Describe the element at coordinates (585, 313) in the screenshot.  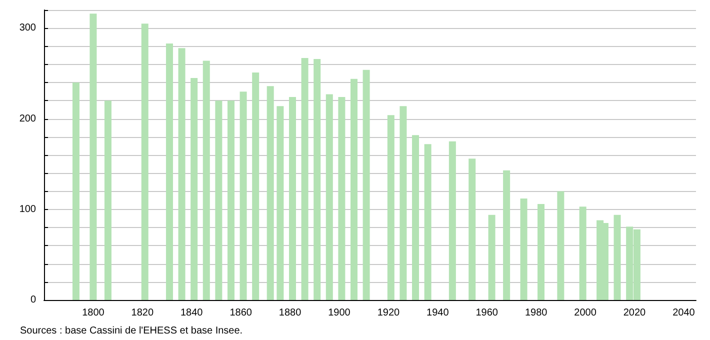
I see `x-tick-label: 2000` at that location.